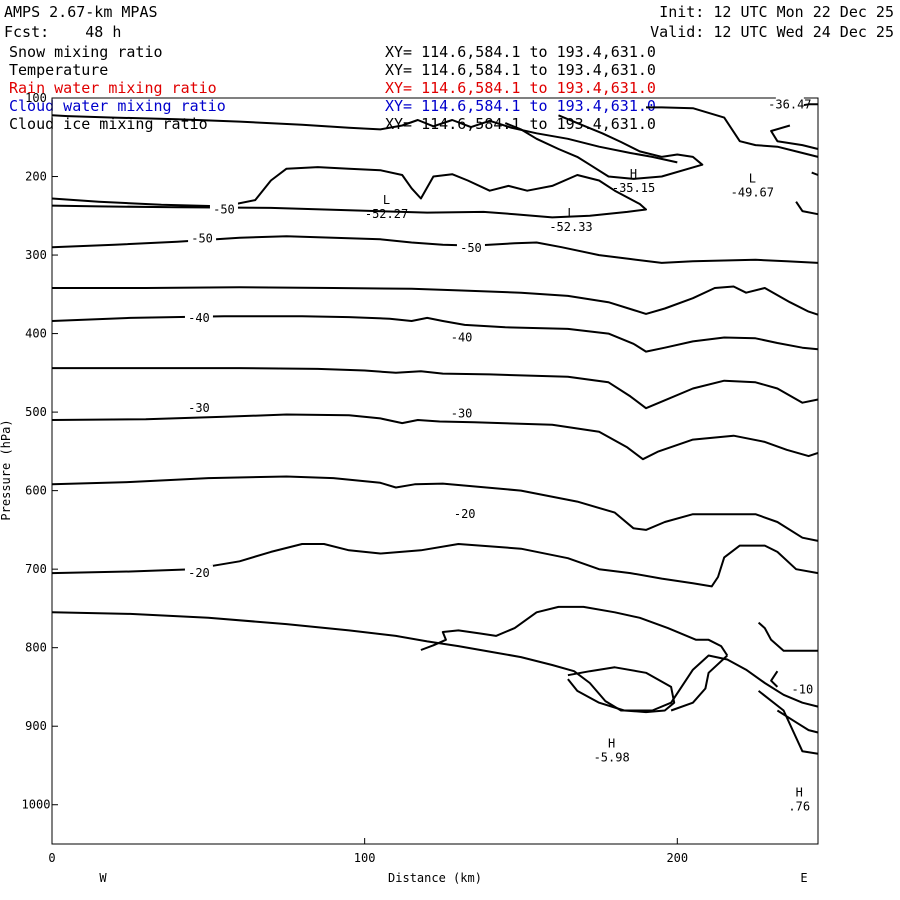 The height and width of the screenshot is (900, 900). What do you see at coordinates (520, 124) in the screenshot?
I see `field-xy-cloud-ice: XY= 114.6,584.1 to 193.4,631.0` at bounding box center [520, 124].